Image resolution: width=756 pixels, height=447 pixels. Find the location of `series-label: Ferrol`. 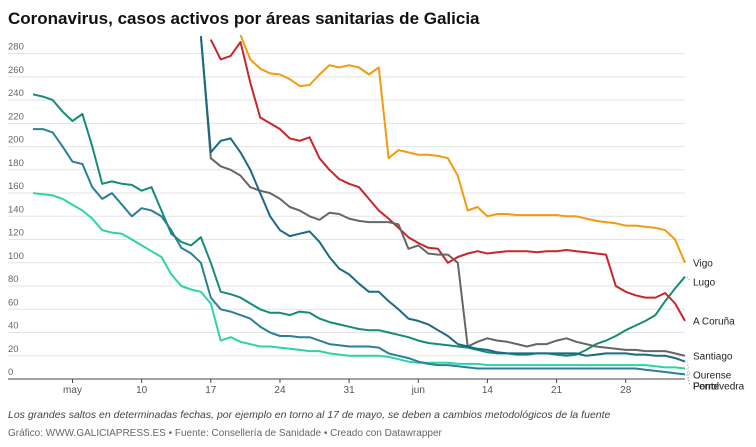

series-label: Ferrol is located at coordinates (706, 387).